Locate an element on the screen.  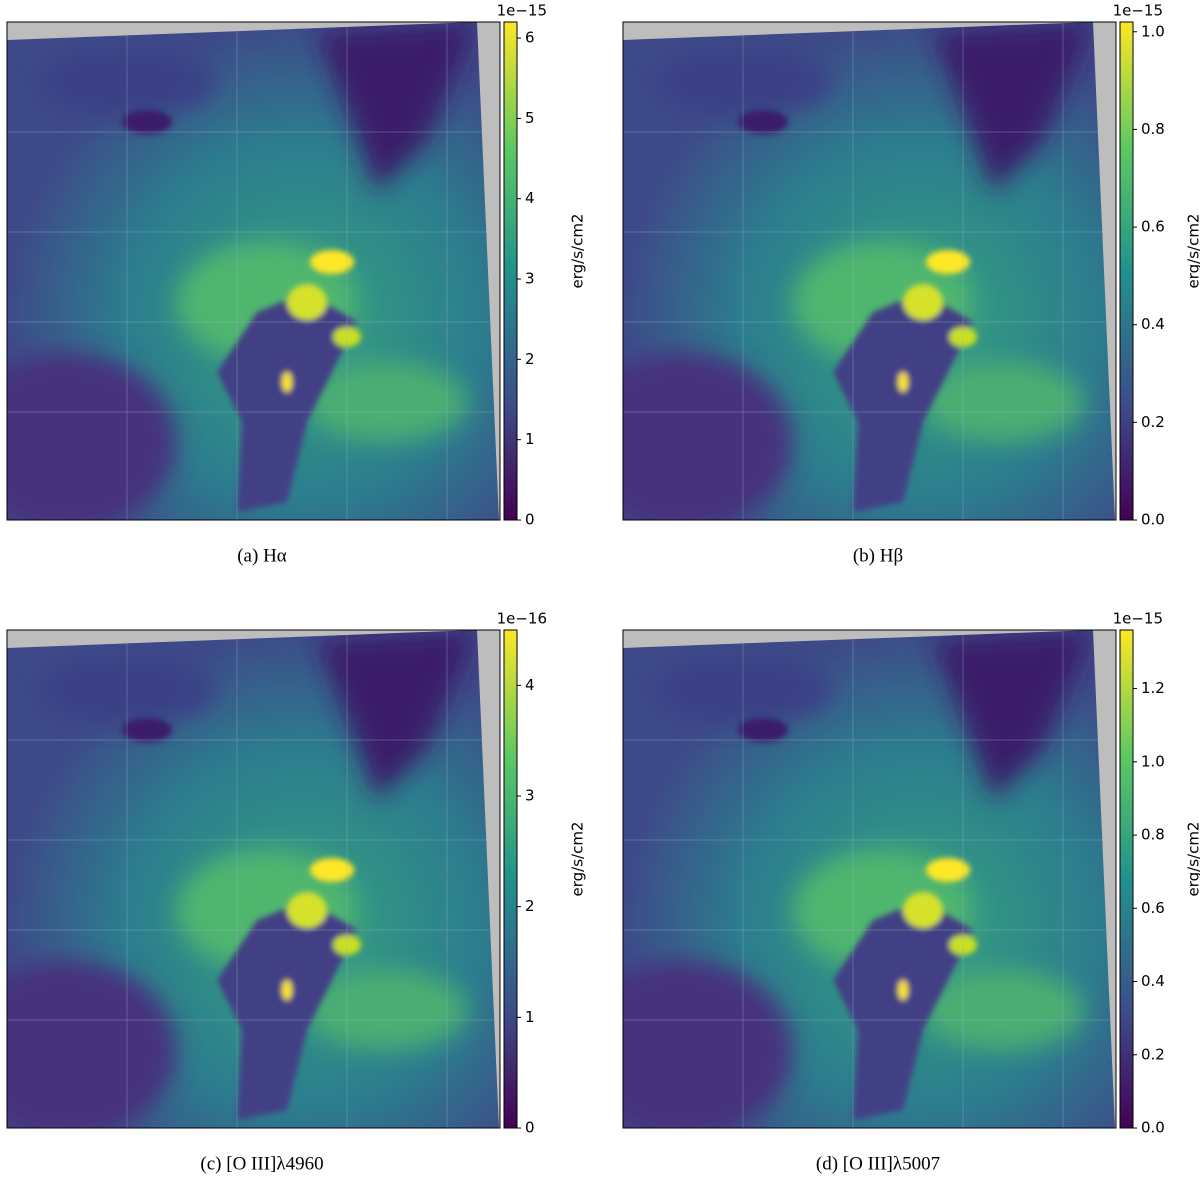
colorbar-tick-label: 6 is located at coordinates (530, 38).